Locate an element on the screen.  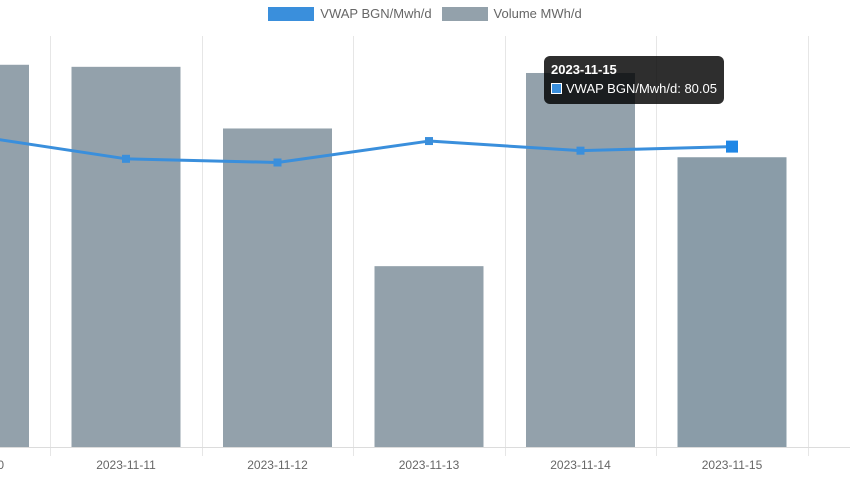
legend-item-volume: Volume MWh/d is located at coordinates (511, 13).